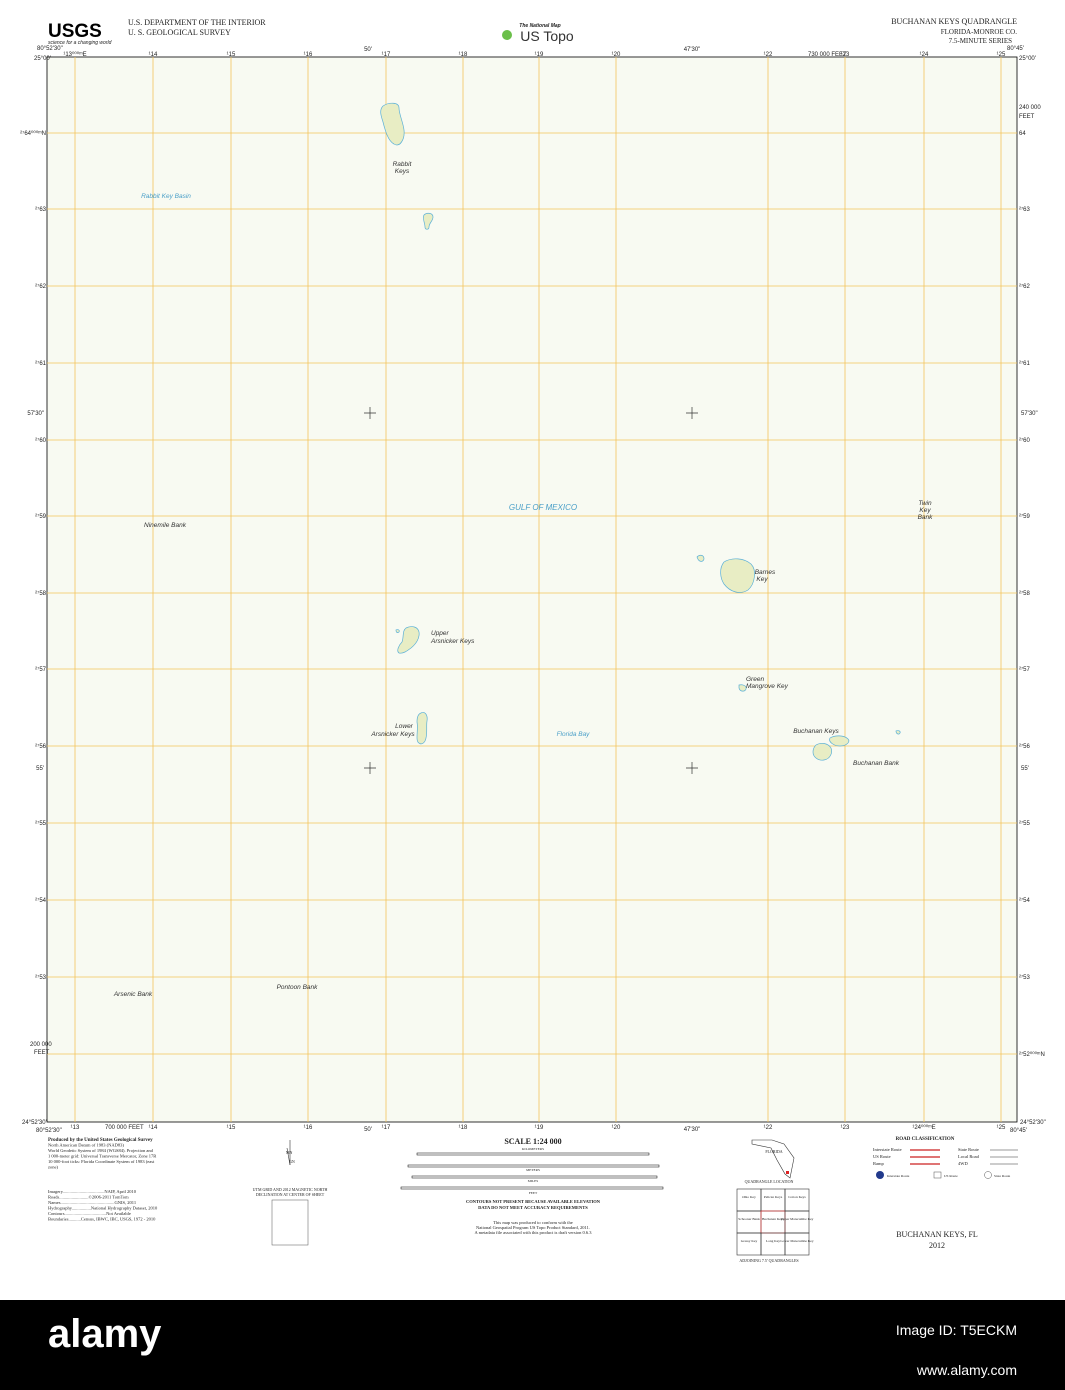  What do you see at coordinates (75, 31) in the screenshot?
I see `usgs-logo: USGS` at bounding box center [75, 31].